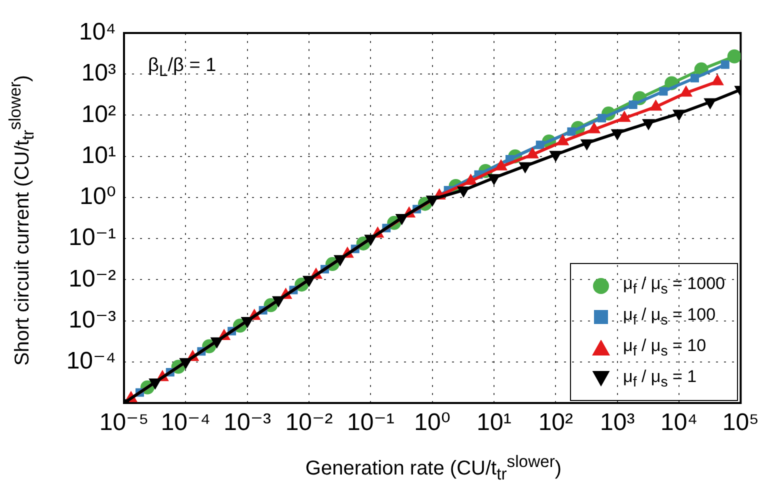  Describe the element at coordinates (98, 73) in the screenshot. I see `y-tick-label: 10³` at that location.